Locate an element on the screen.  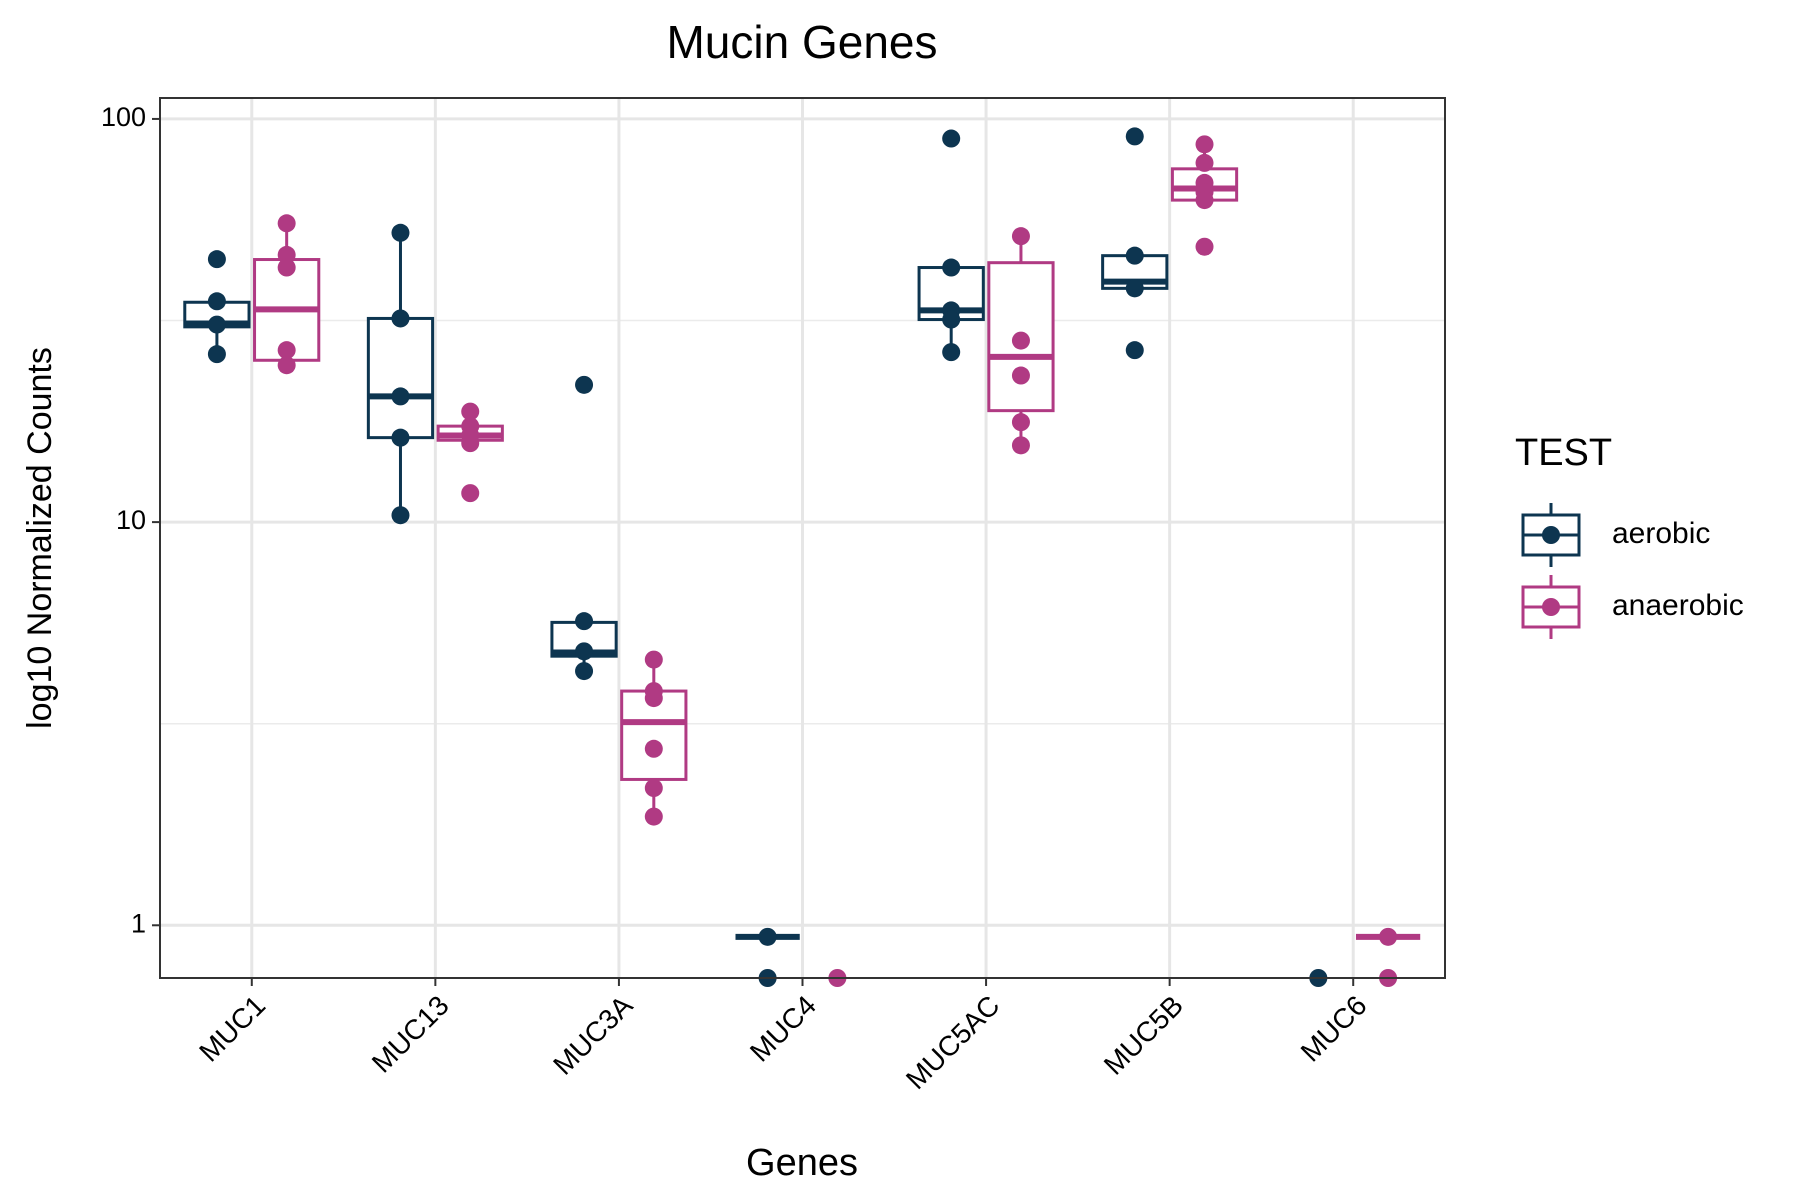
y-tick-label: 10 is located at coordinates (131, 520).